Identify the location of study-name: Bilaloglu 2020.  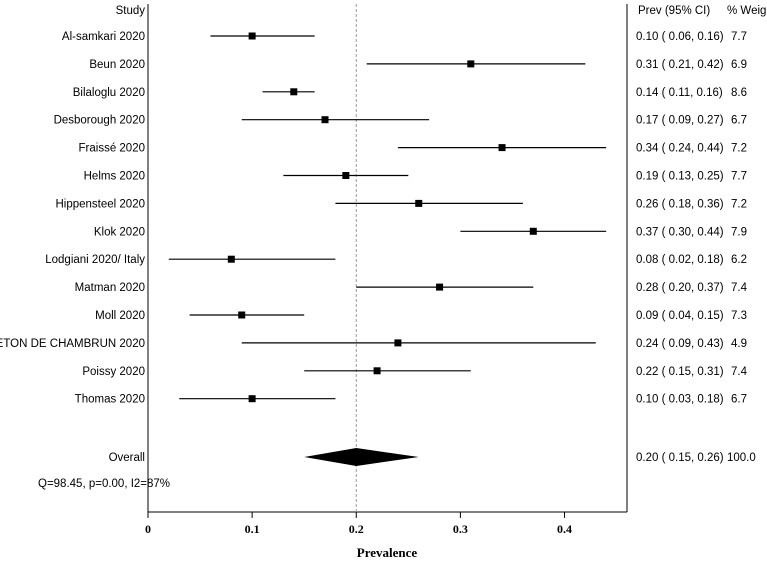
(109, 93).